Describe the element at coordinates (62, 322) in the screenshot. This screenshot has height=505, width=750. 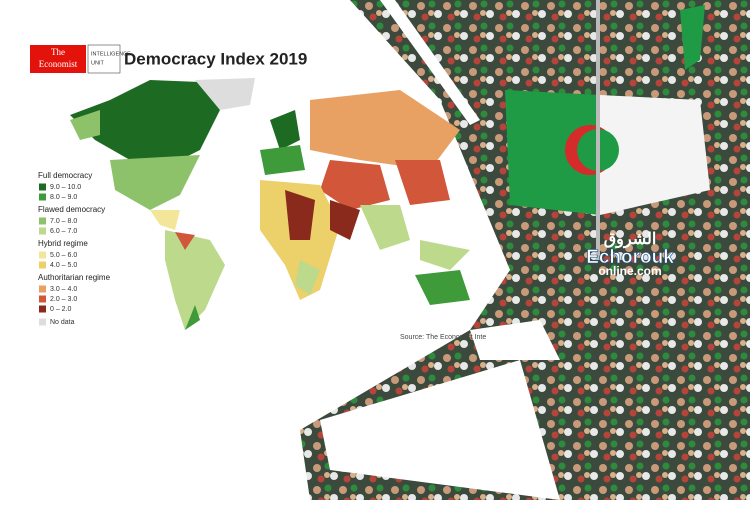
I see `legend-label: No data` at that location.